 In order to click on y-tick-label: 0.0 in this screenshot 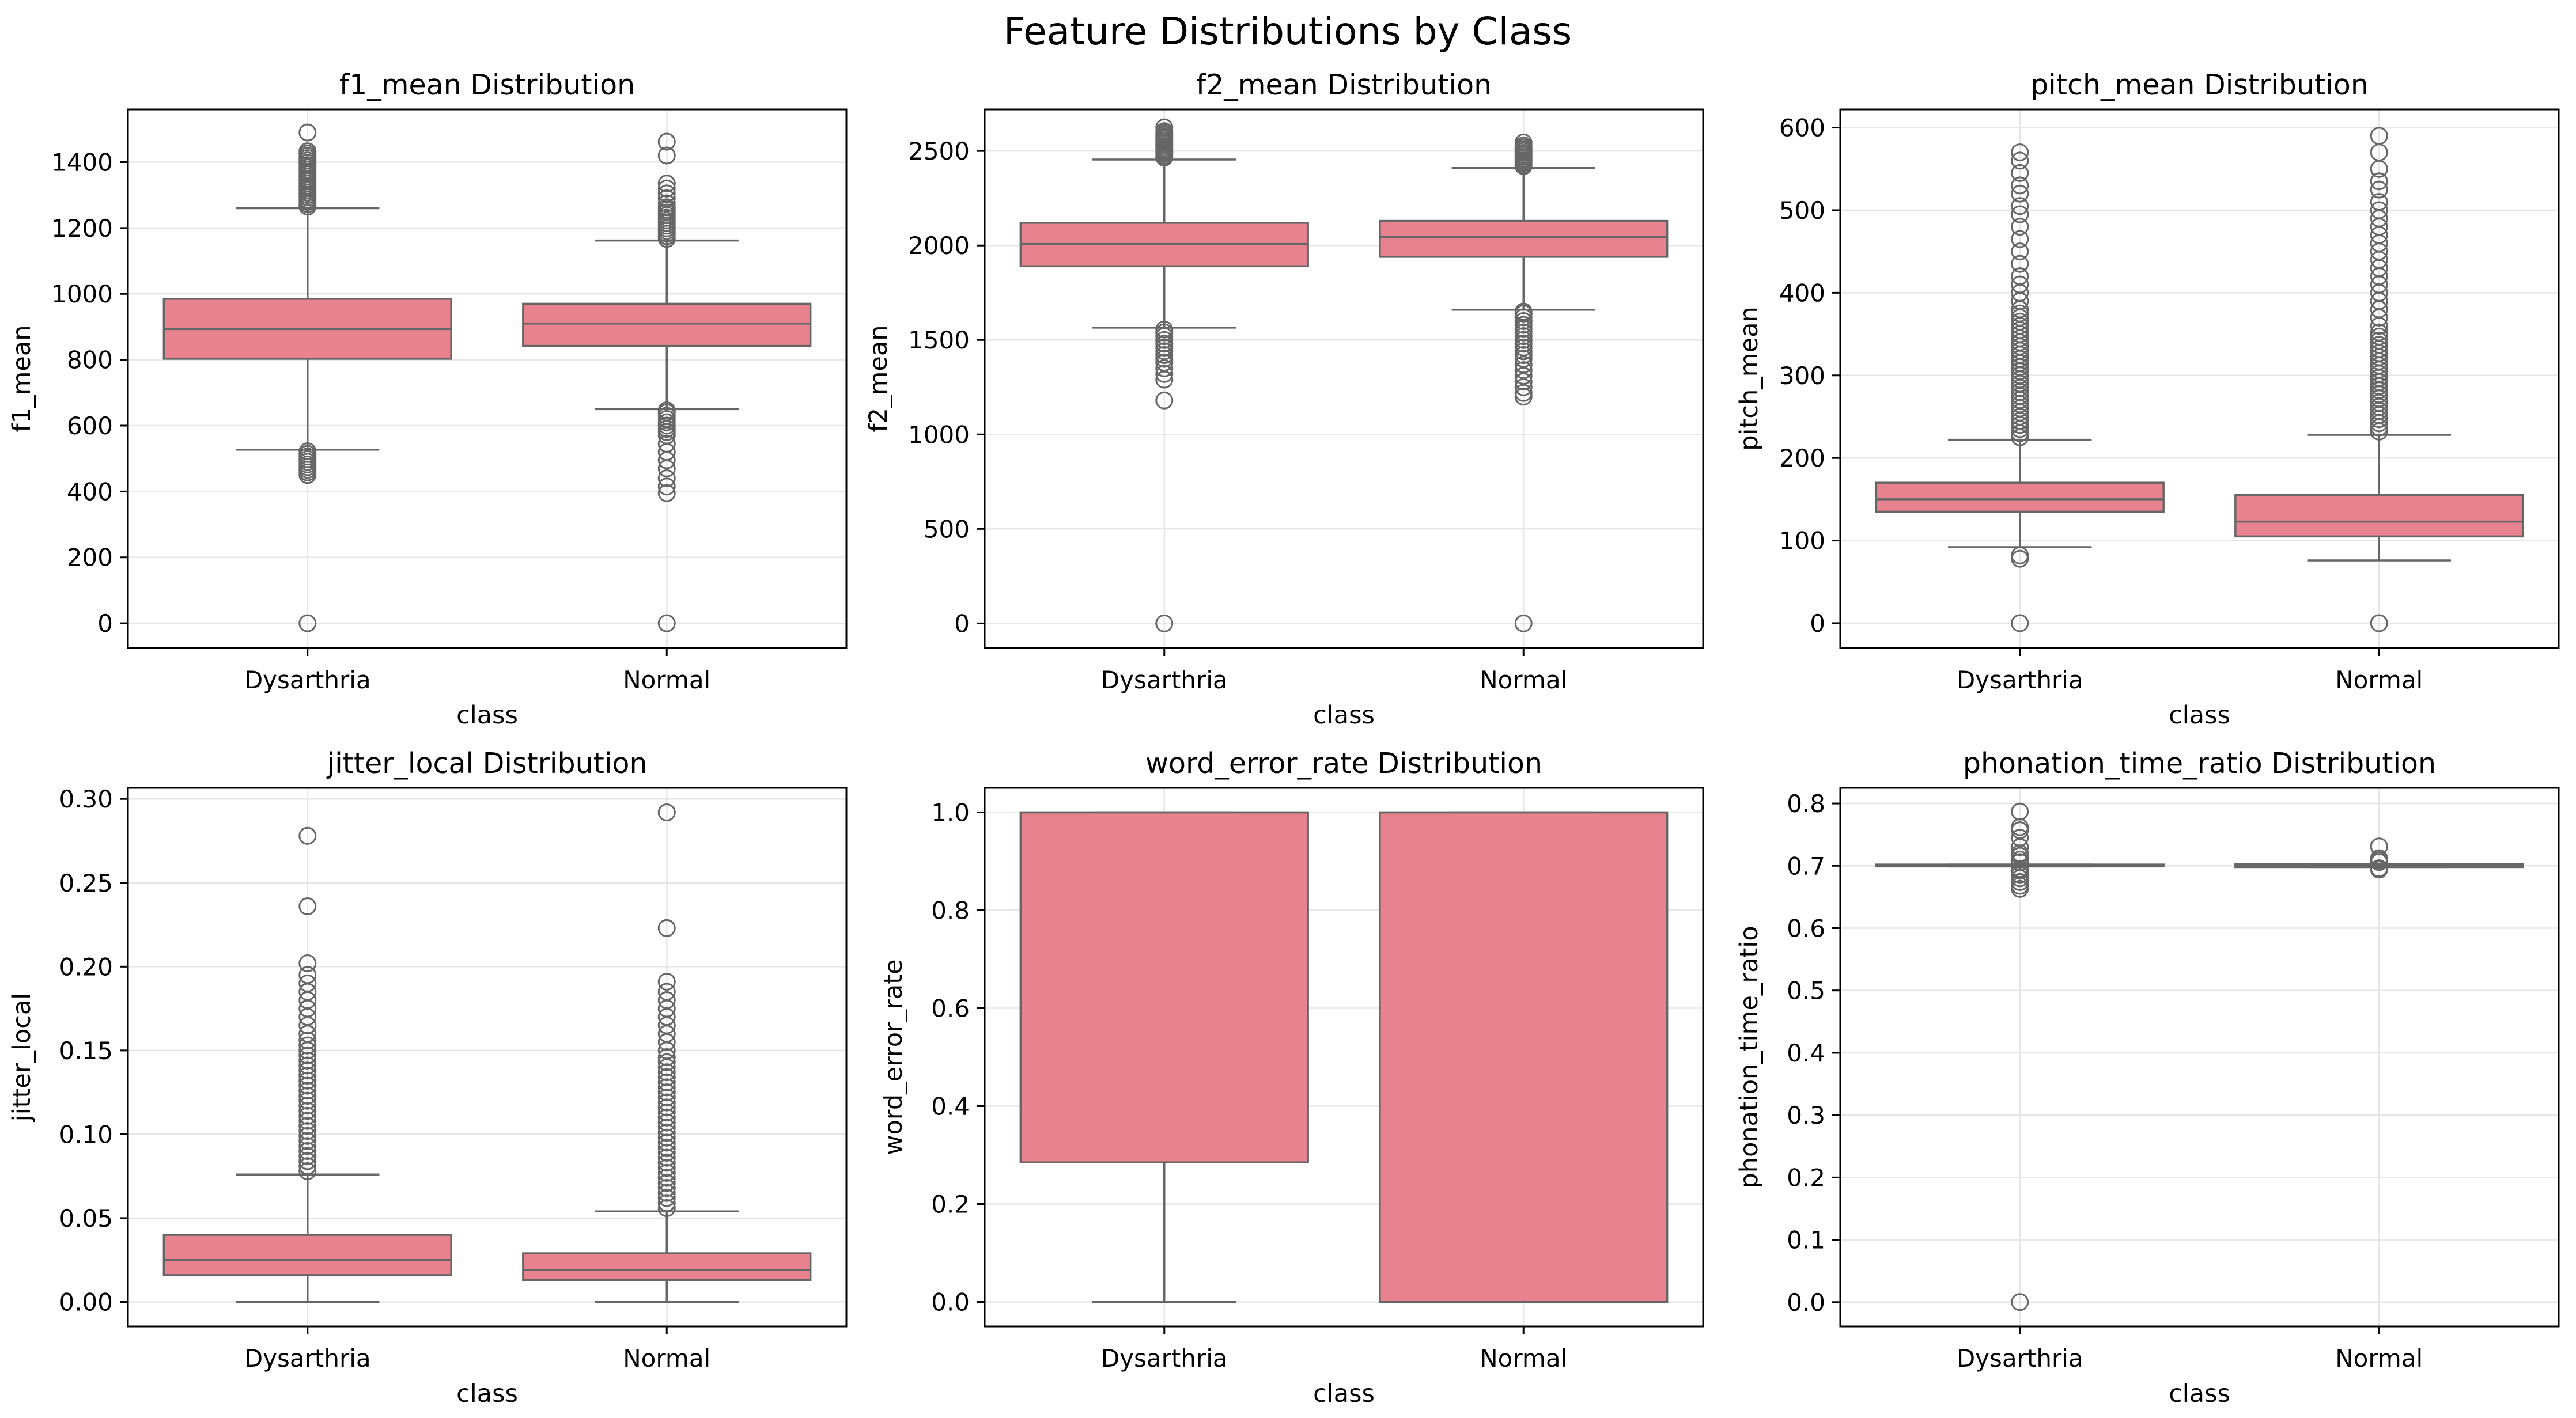, I will do `click(950, 1302)`.